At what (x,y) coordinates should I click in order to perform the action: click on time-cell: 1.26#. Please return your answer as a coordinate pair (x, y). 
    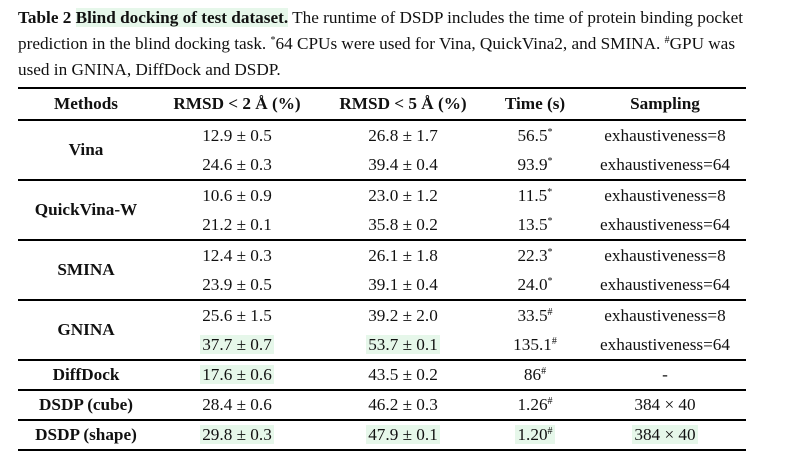
    Looking at the image, I should click on (535, 405).